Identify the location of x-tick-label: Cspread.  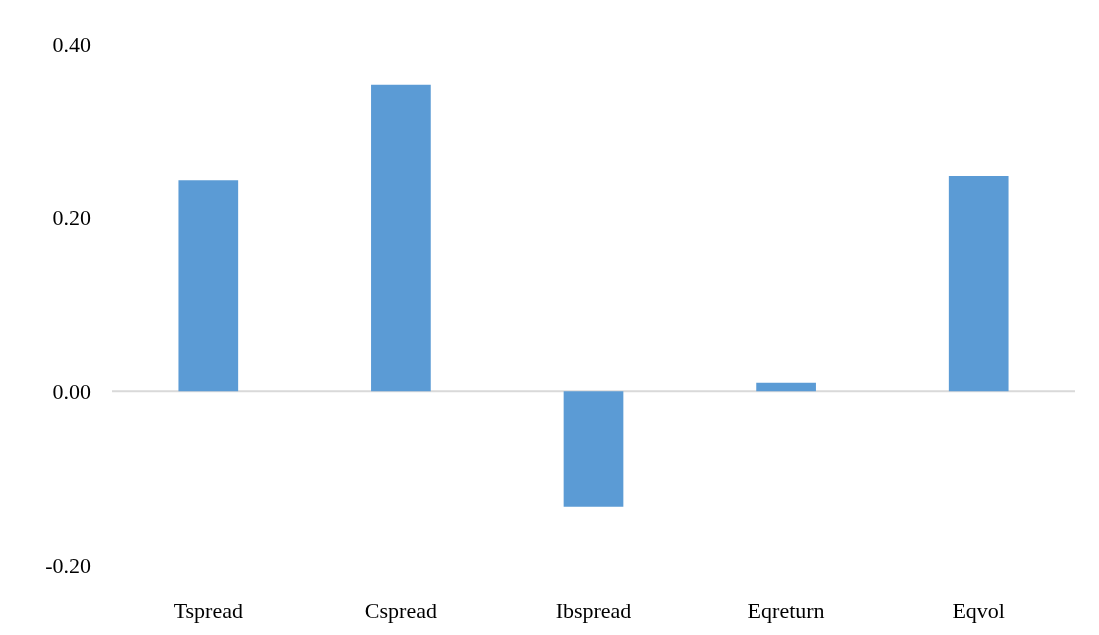
(400, 610).